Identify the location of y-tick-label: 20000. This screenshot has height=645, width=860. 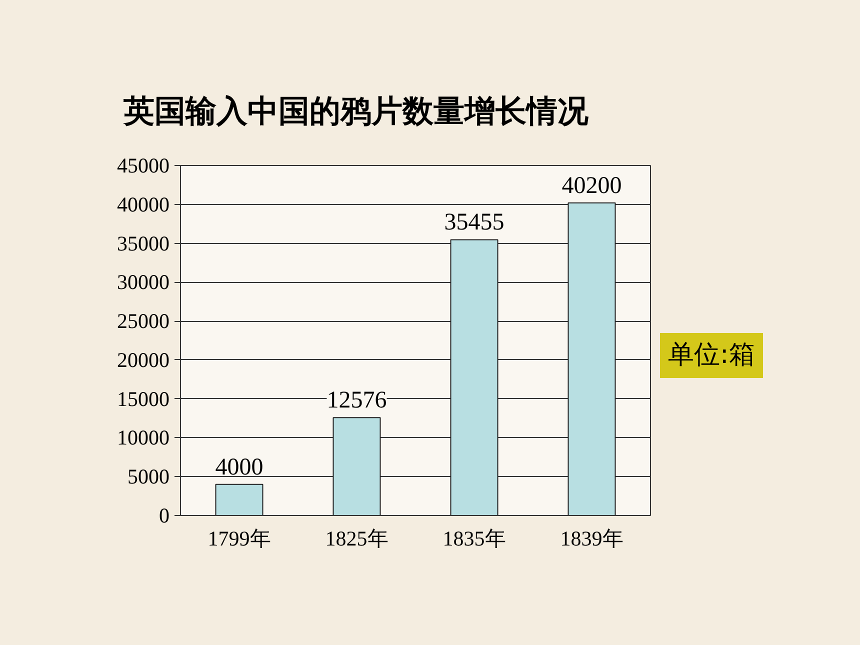
(143, 360).